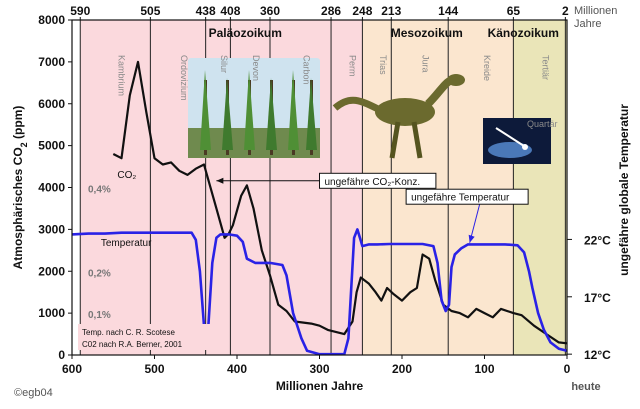  I want to click on top-tick-label-6: 248, so click(362, 11).